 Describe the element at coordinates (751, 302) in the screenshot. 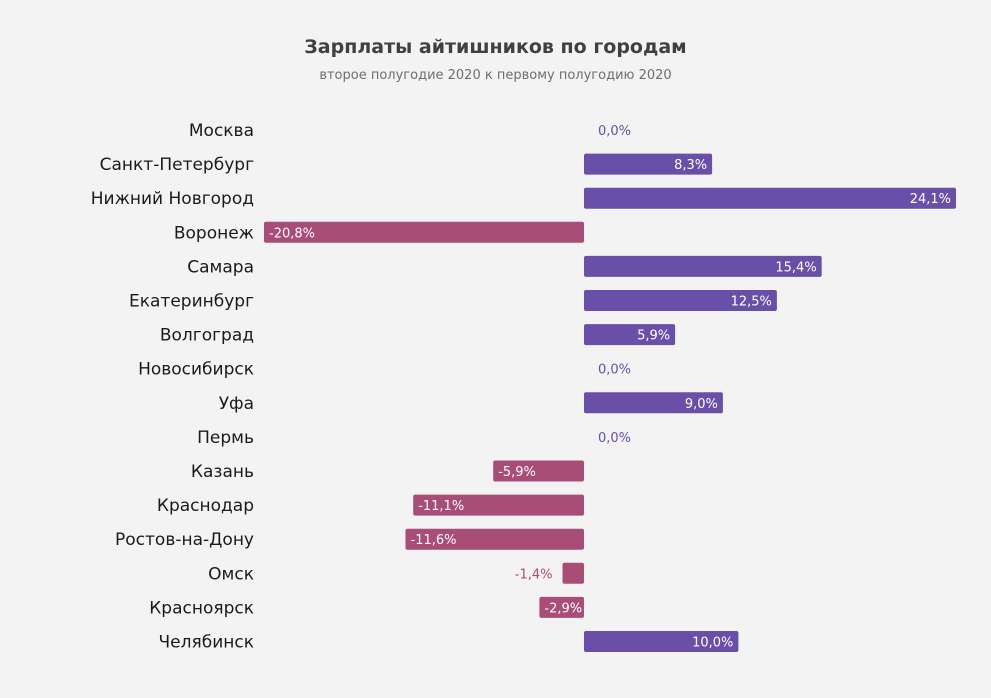

I see `value-label: 12,5%` at that location.